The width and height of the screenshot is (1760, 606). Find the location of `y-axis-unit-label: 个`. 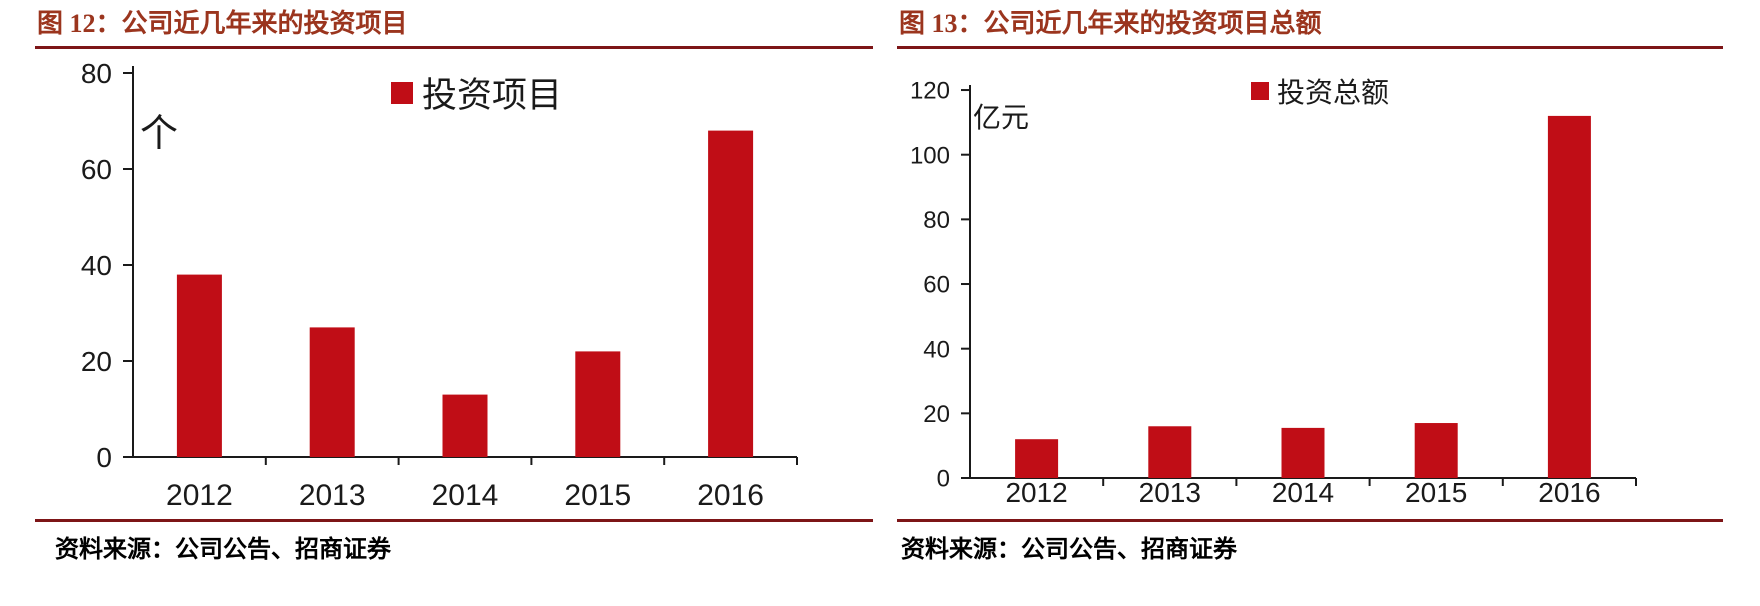

y-axis-unit-label: 个 is located at coordinates (159, 134).